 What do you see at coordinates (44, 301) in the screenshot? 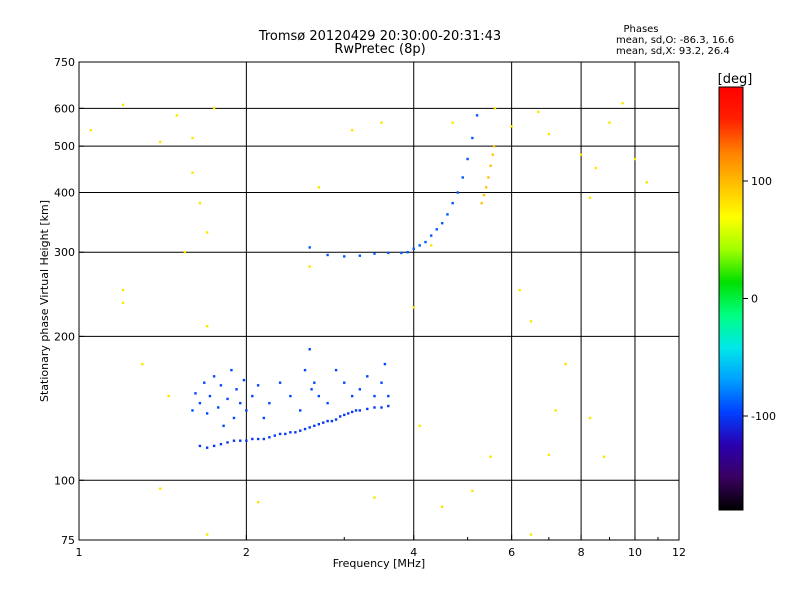
I see `y-axis-label: Stationary phase Virtual Height [km]` at bounding box center [44, 301].